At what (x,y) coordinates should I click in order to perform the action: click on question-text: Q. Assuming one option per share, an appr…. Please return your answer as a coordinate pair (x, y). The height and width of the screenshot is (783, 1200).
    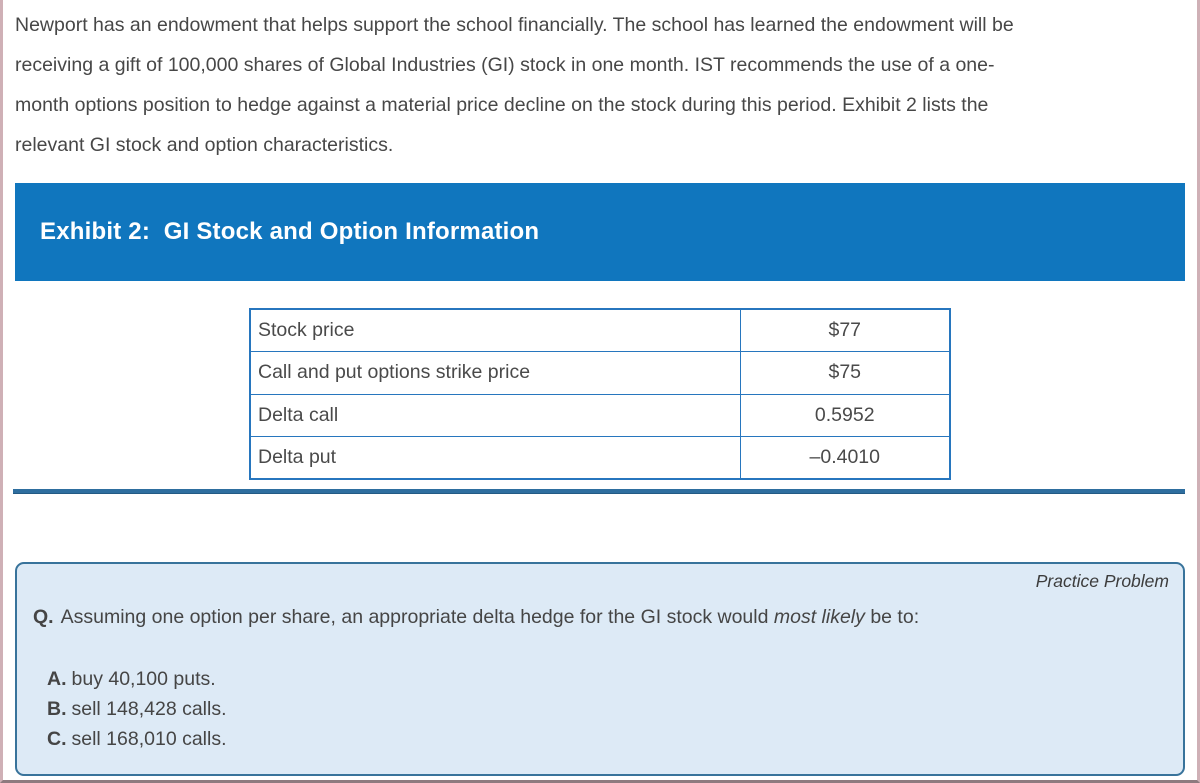
    Looking at the image, I should click on (601, 617).